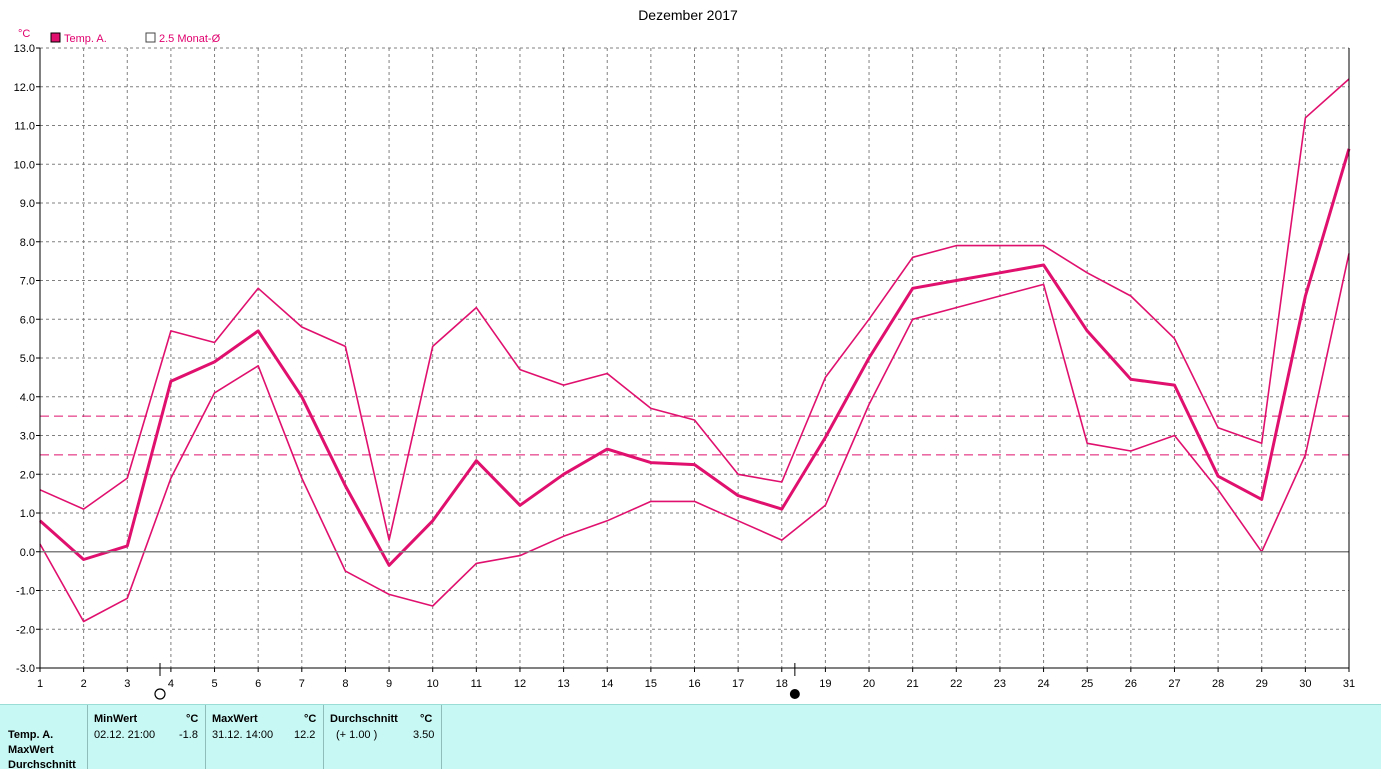 The image size is (1381, 771). What do you see at coordinates (651, 684) in the screenshot?
I see `x-tick-label: 15` at bounding box center [651, 684].